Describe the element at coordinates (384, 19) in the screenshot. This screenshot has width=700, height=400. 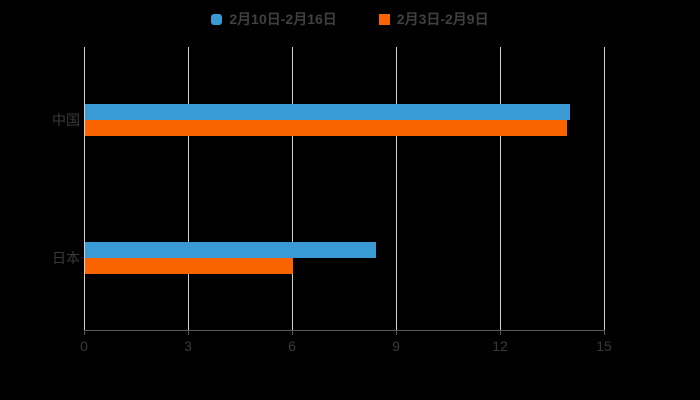
I see `legend-marker-square-icon` at that location.